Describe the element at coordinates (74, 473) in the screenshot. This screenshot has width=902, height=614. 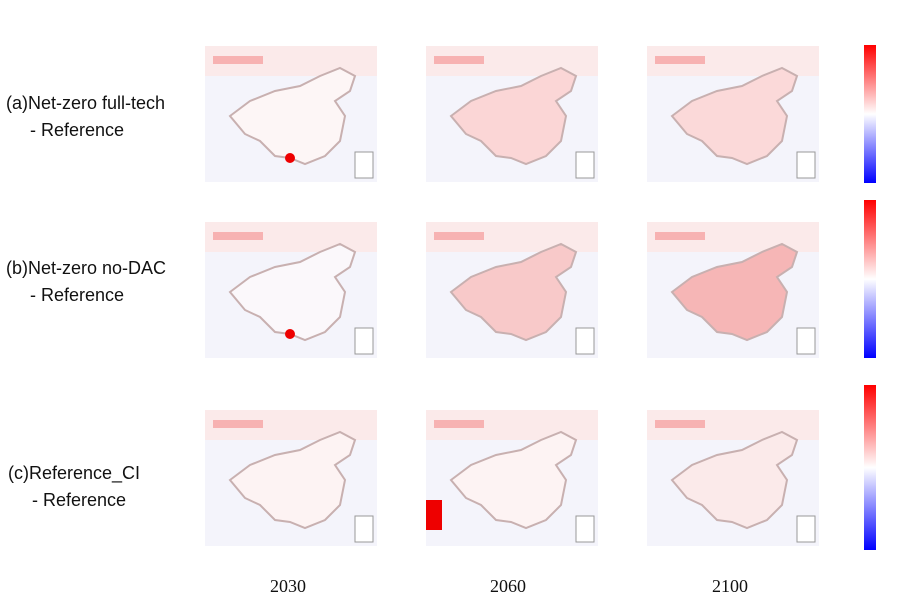
I see `row-title: (c)Reference_CI` at that location.